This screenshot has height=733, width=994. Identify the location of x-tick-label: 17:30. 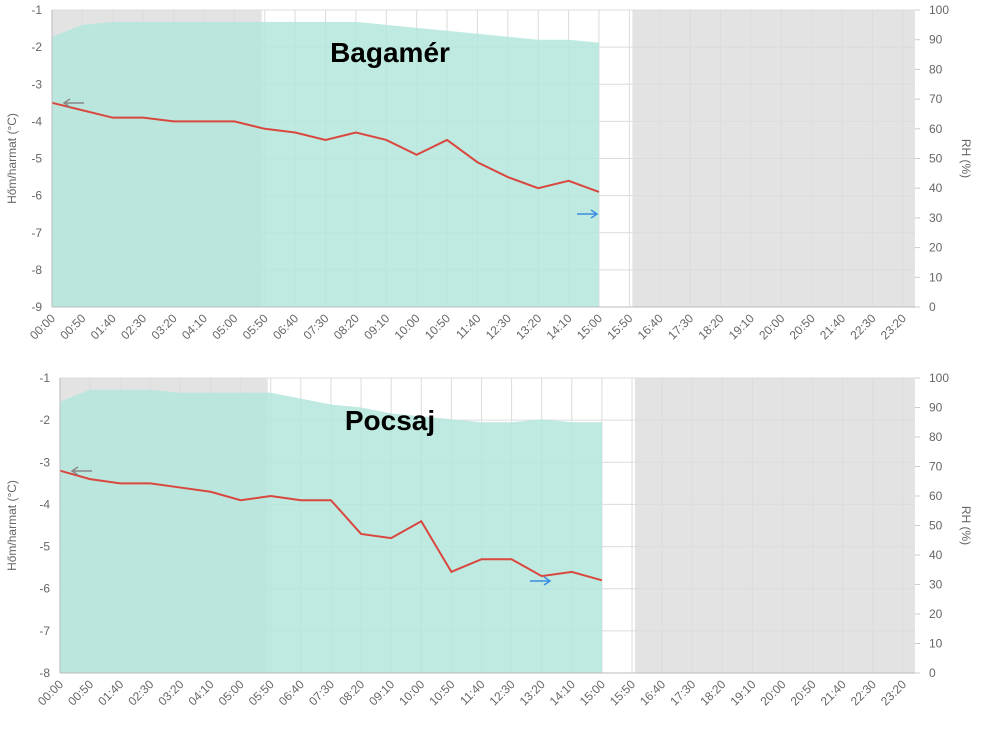
(680, 326).